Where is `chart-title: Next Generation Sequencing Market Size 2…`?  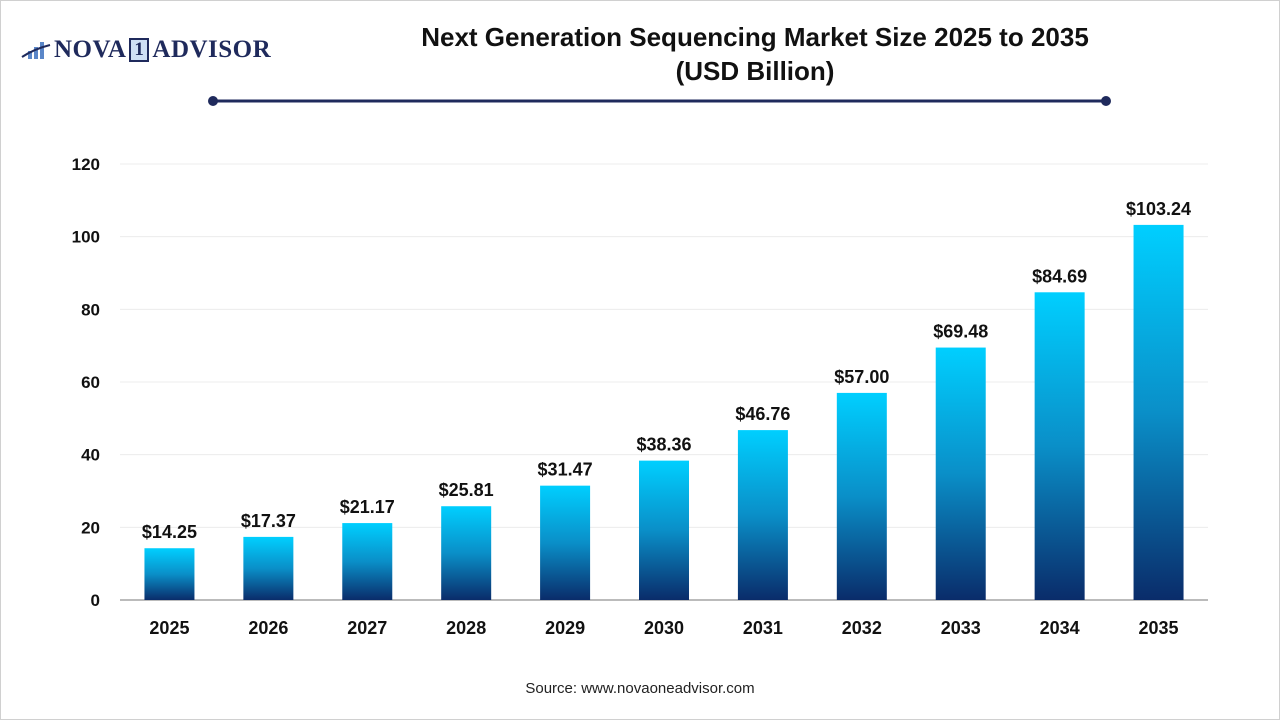 chart-title: Next Generation Sequencing Market Size 2… is located at coordinates (755, 54).